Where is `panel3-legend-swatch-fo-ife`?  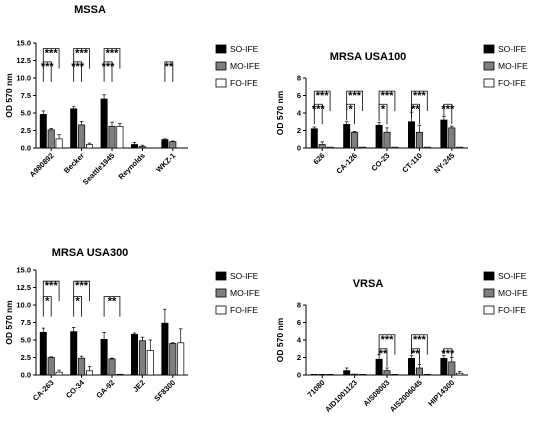
panel3-legend-swatch-fo-ife is located at coordinates (221, 310).